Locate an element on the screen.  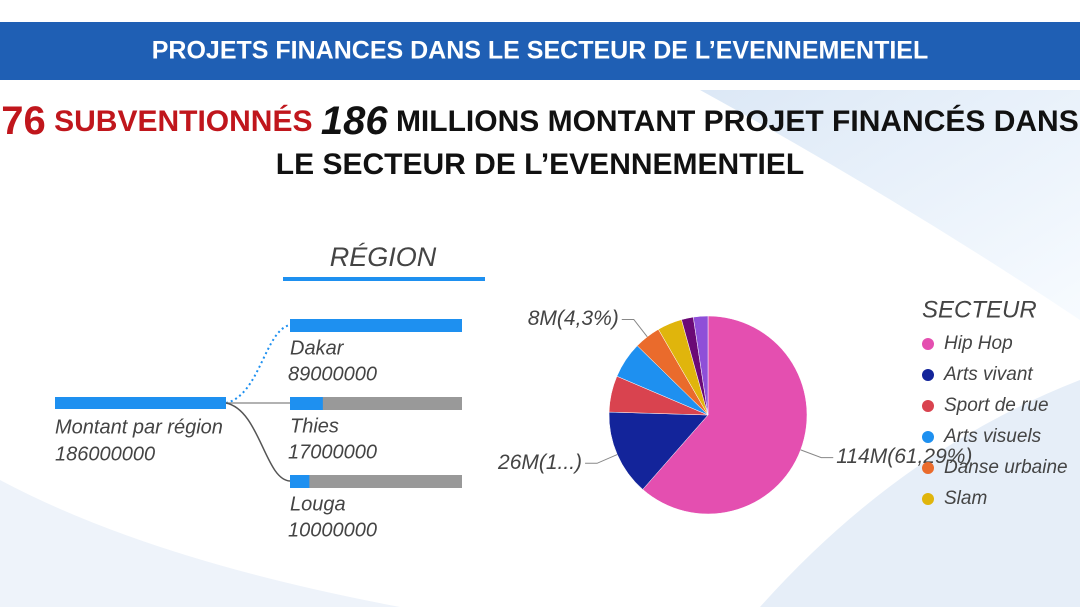
title-underline is located at coordinates (384, 279).